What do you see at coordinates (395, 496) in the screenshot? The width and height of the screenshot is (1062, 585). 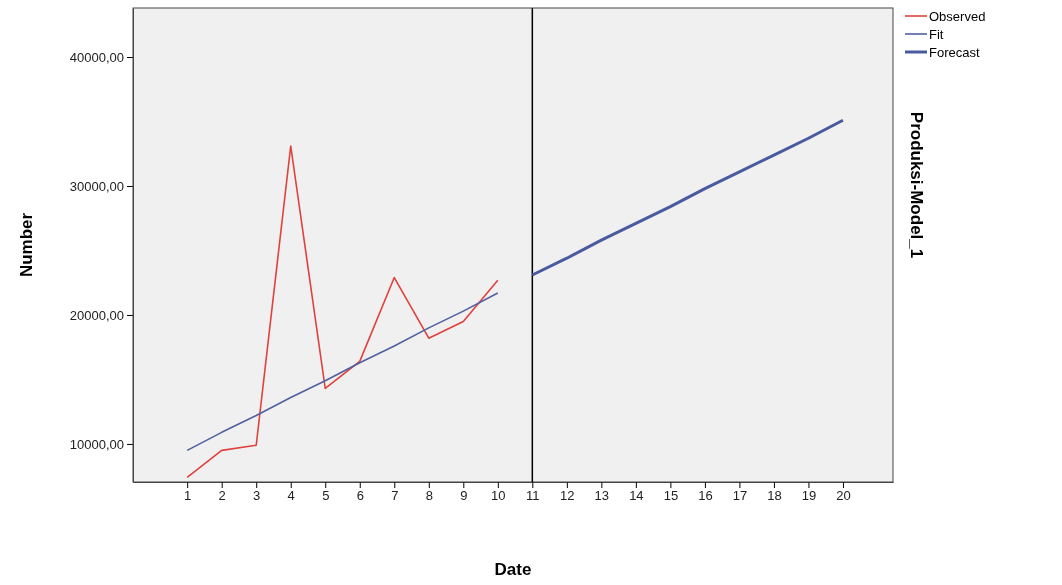 I see `x-tick-label: 7` at bounding box center [395, 496].